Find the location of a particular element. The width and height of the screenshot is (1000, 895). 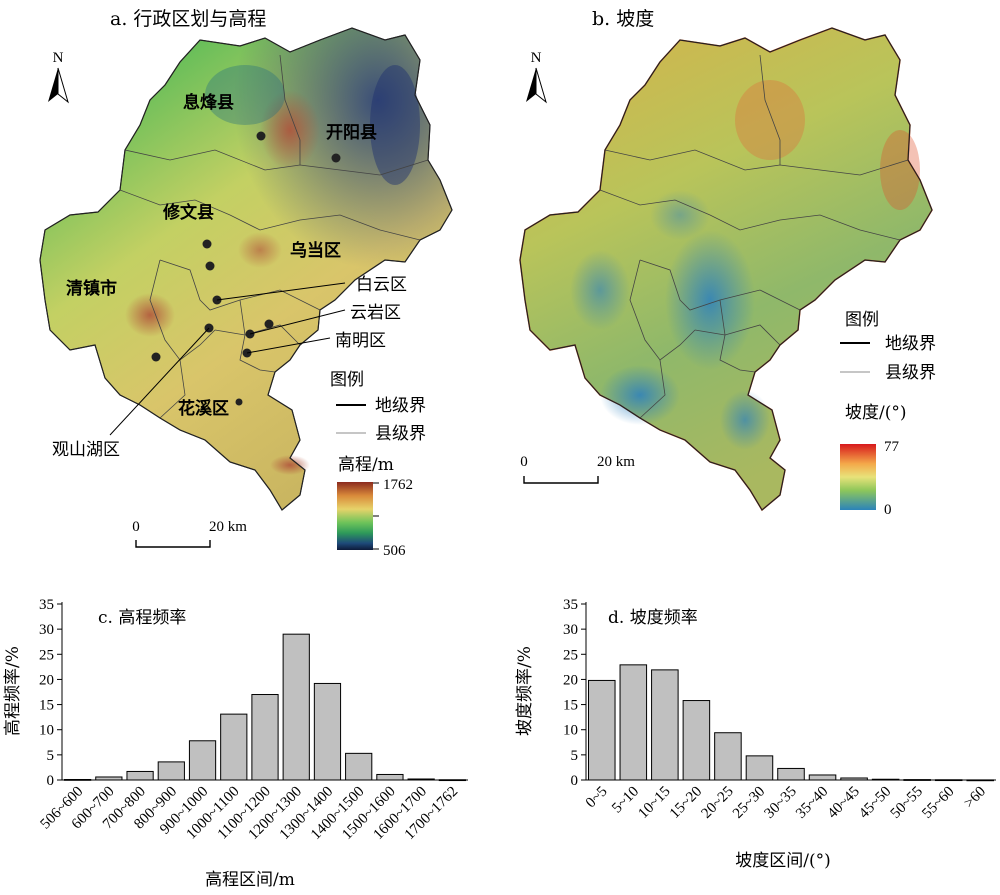

seat-huaxi is located at coordinates (239, 402).